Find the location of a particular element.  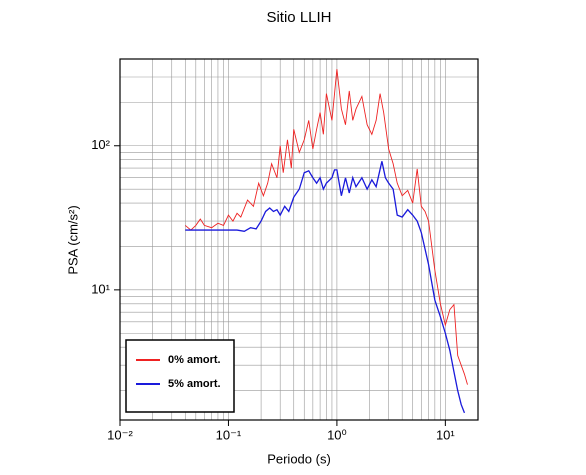

chart-title: Sitio LLIH is located at coordinates (298, 17).